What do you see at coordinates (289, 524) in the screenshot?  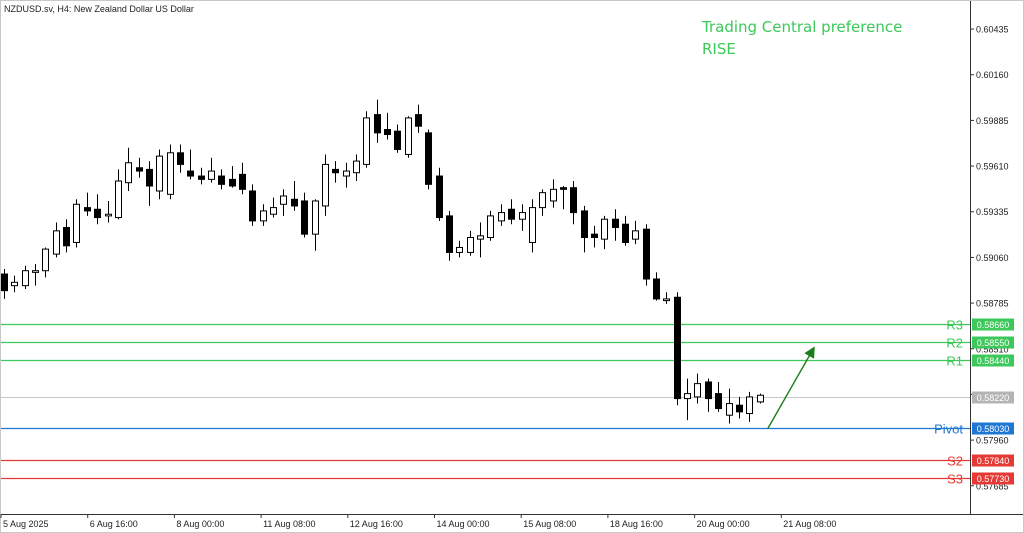 I see `x-tick-label: 11 Aug 08:00` at bounding box center [289, 524].